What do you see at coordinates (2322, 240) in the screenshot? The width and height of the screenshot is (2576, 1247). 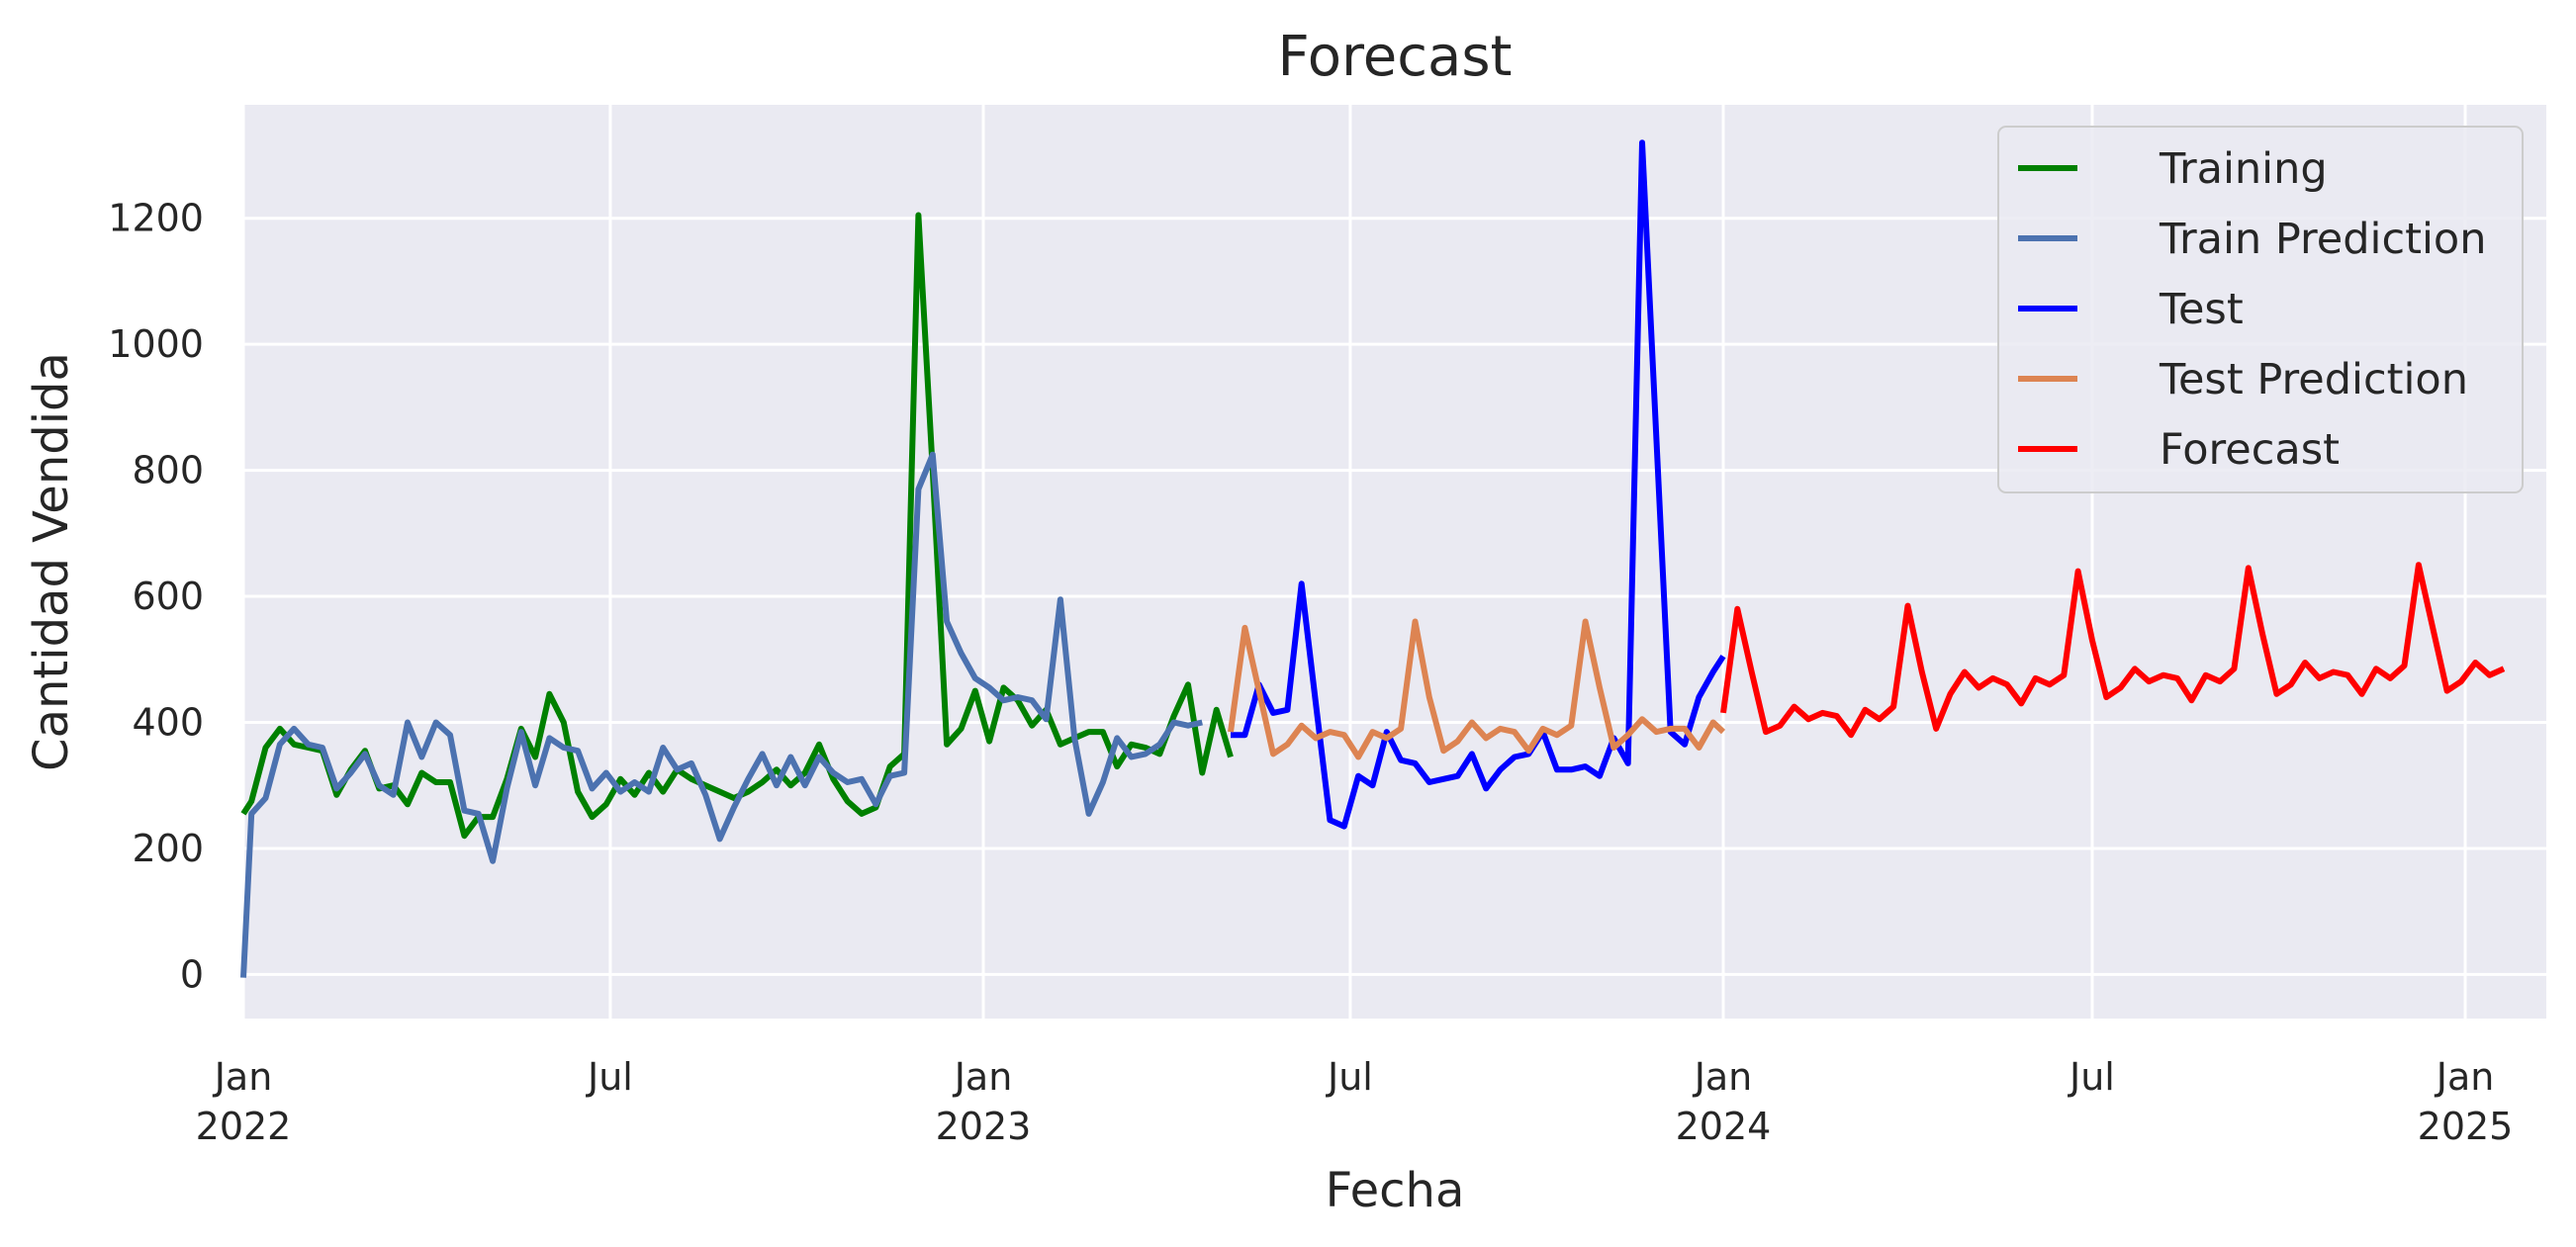 I see `legend-label-train-prediction: Train Prediction` at bounding box center [2322, 240].